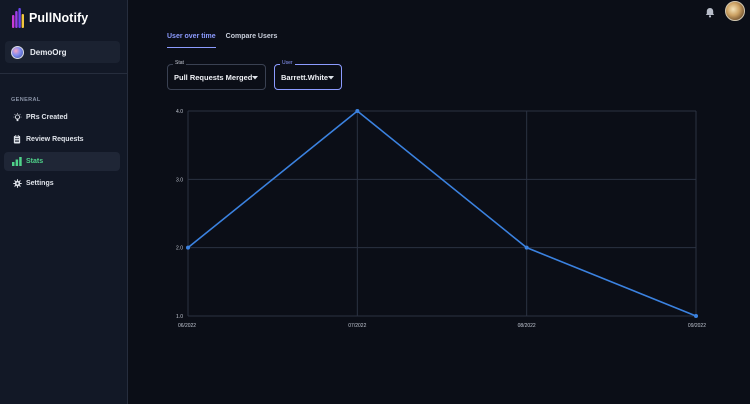 This screenshot has height=404, width=750. I want to click on user-select-label: User, so click(287, 63).